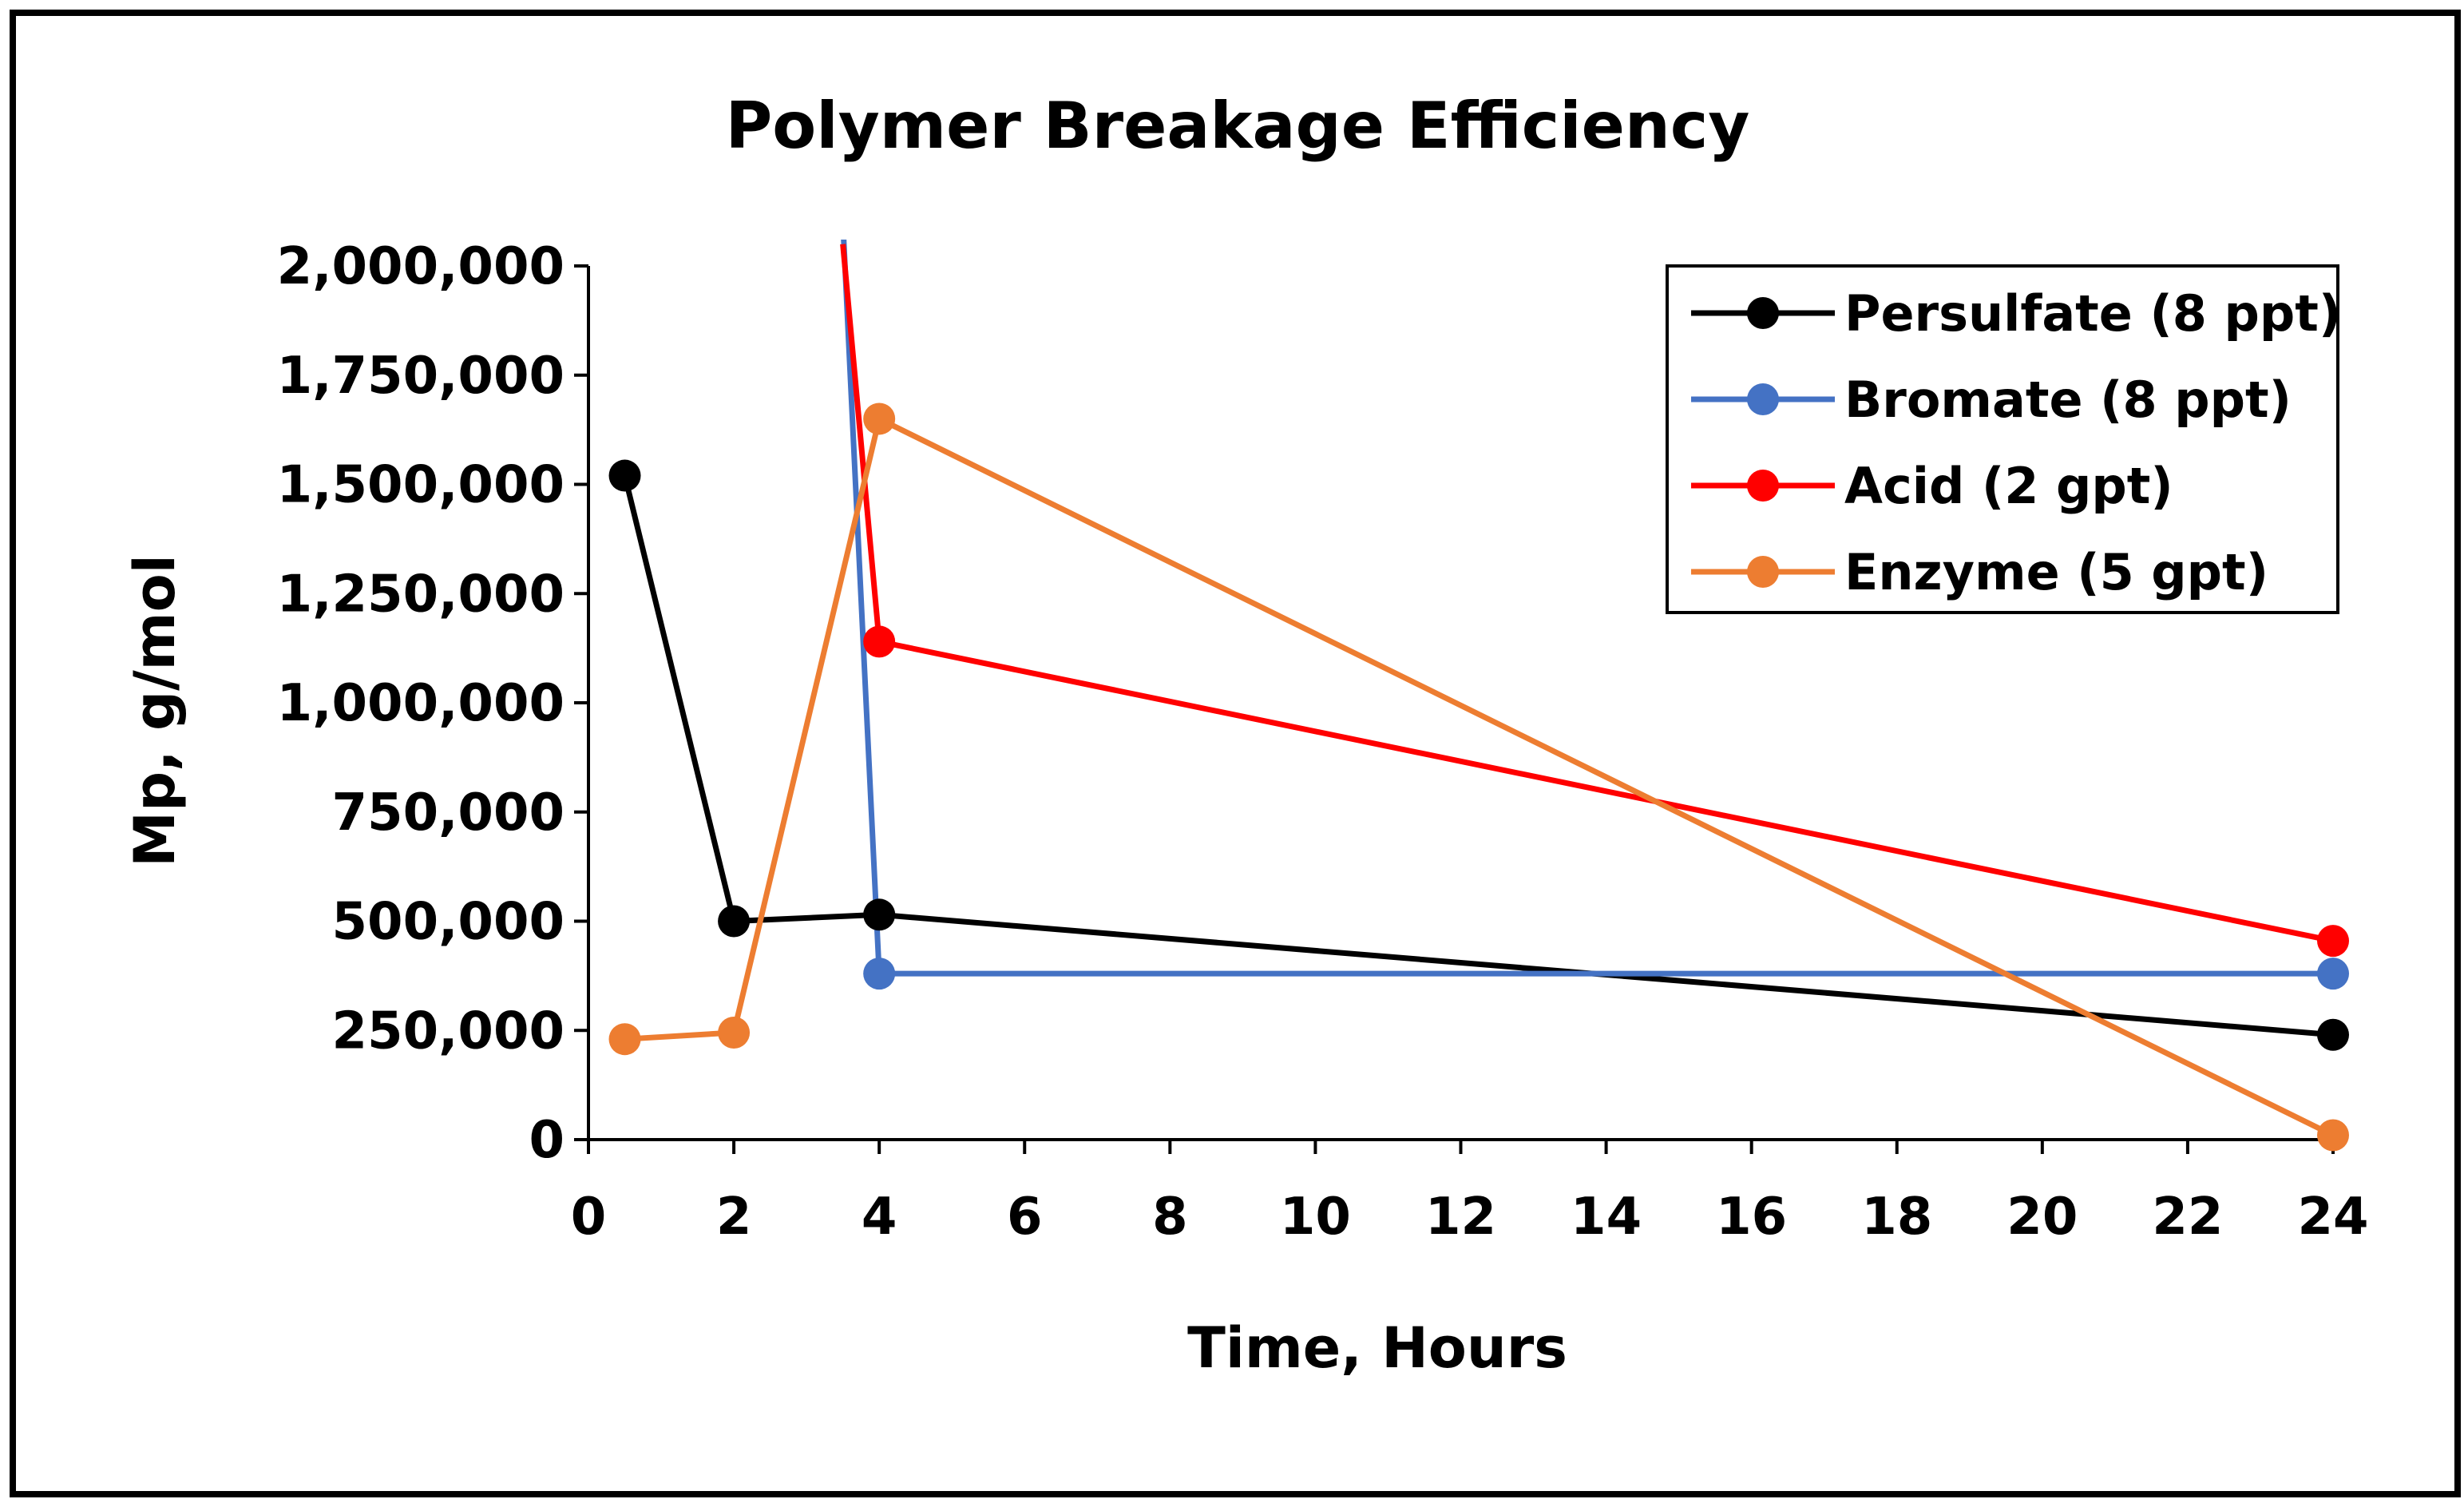  Describe the element at coordinates (2092, 314) in the screenshot. I see `legend-label: Persulfate (8 ppt)` at that location.